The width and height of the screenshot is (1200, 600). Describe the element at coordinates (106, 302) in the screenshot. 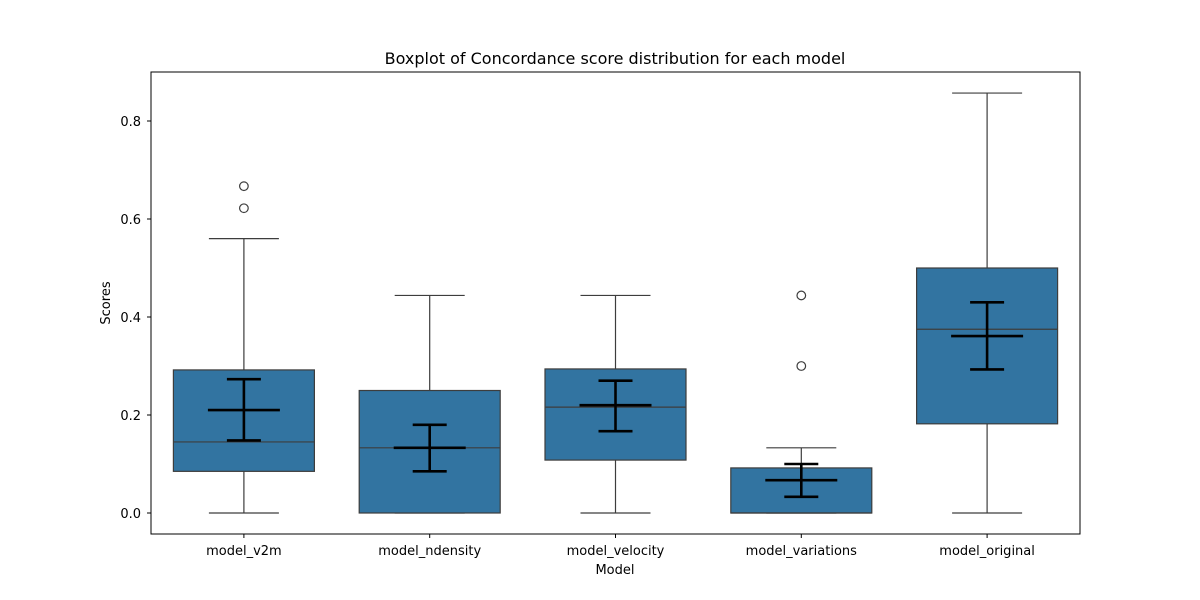

I see `y-axis-label: Scores` at that location.